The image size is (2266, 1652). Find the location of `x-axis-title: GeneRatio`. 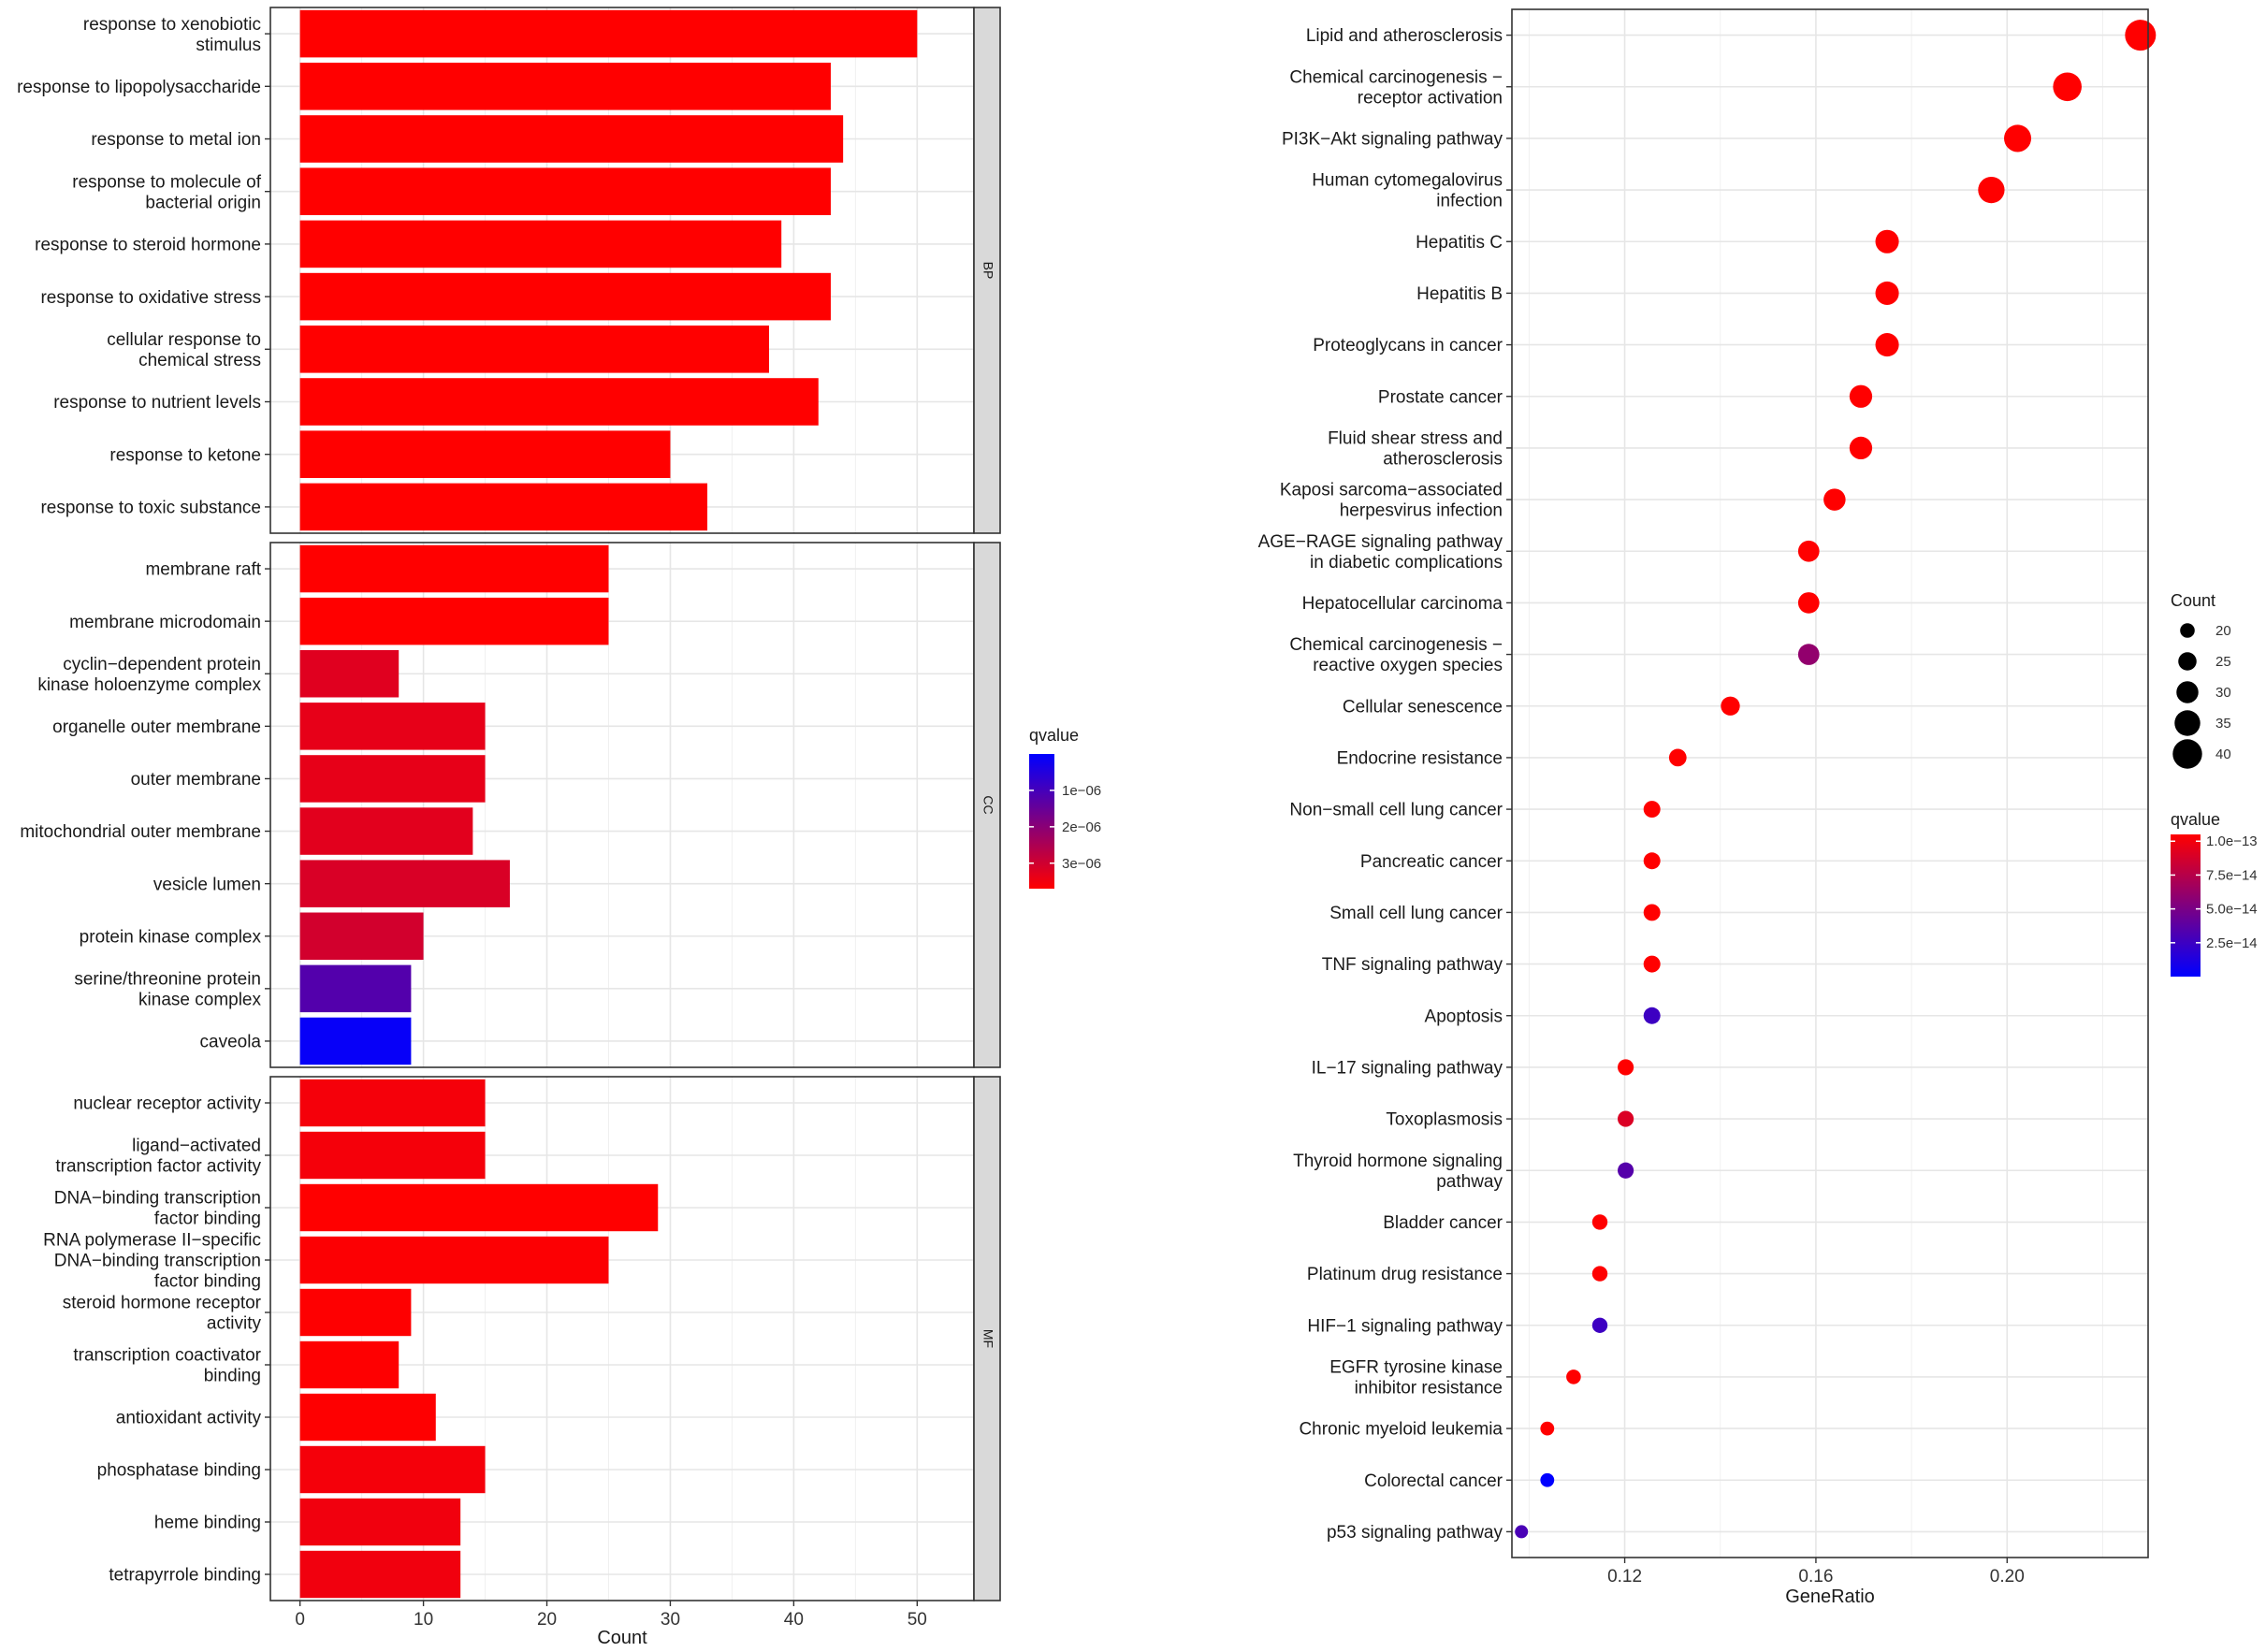

x-axis-title: GeneRatio is located at coordinates (1830, 1597).